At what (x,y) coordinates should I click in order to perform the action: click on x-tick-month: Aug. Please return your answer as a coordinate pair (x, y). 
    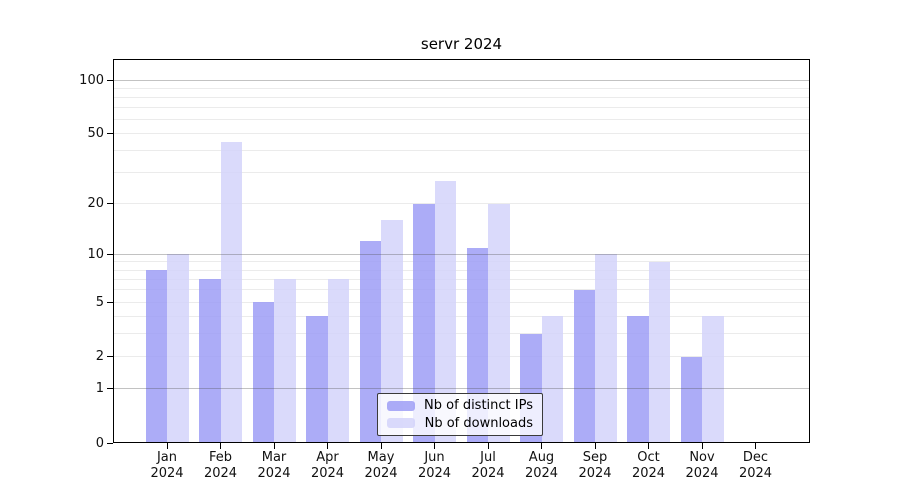
    Looking at the image, I should click on (541, 457).